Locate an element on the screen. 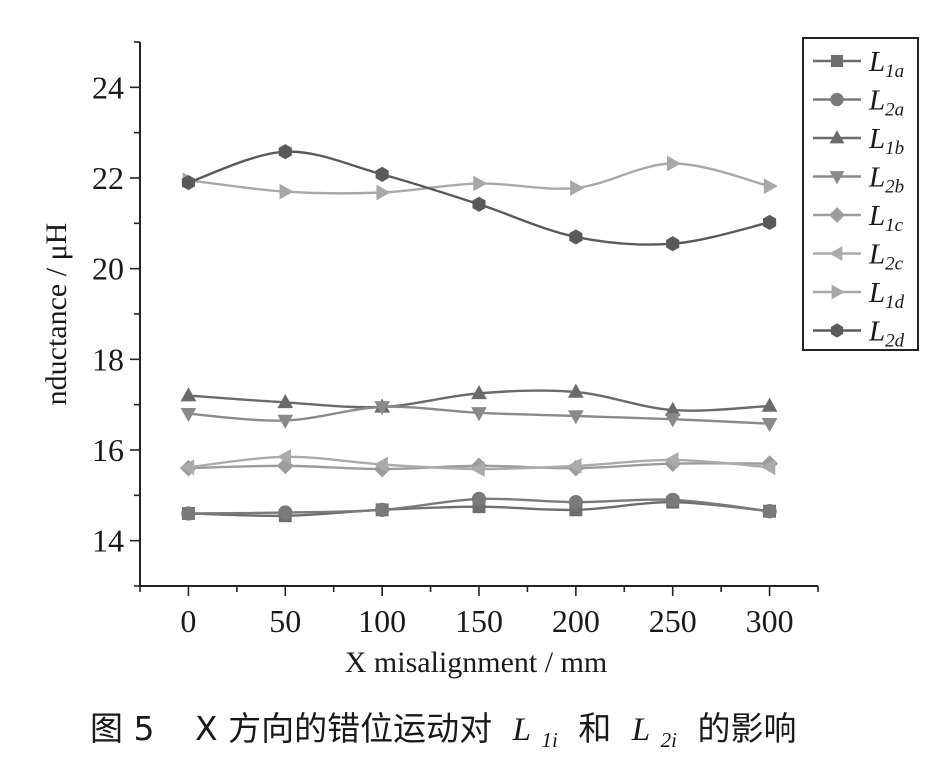 The height and width of the screenshot is (762, 946). caption-prefix: X 方向的错位运动对 is located at coordinates (343, 728).